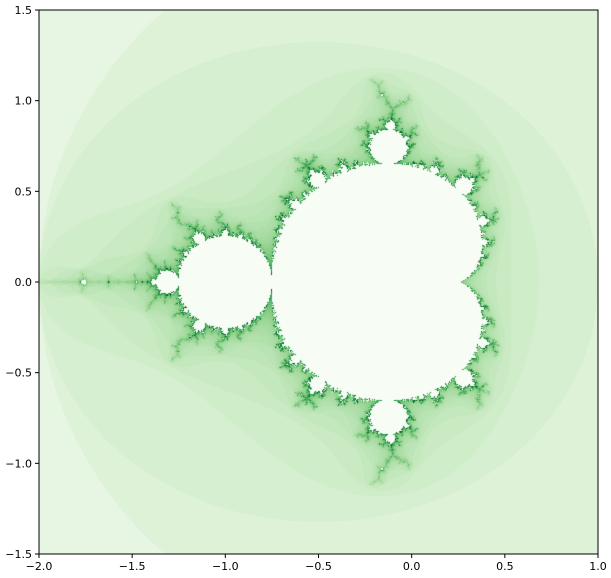  Describe the element at coordinates (225, 566) in the screenshot. I see `x-tick-label: −1.0` at that location.